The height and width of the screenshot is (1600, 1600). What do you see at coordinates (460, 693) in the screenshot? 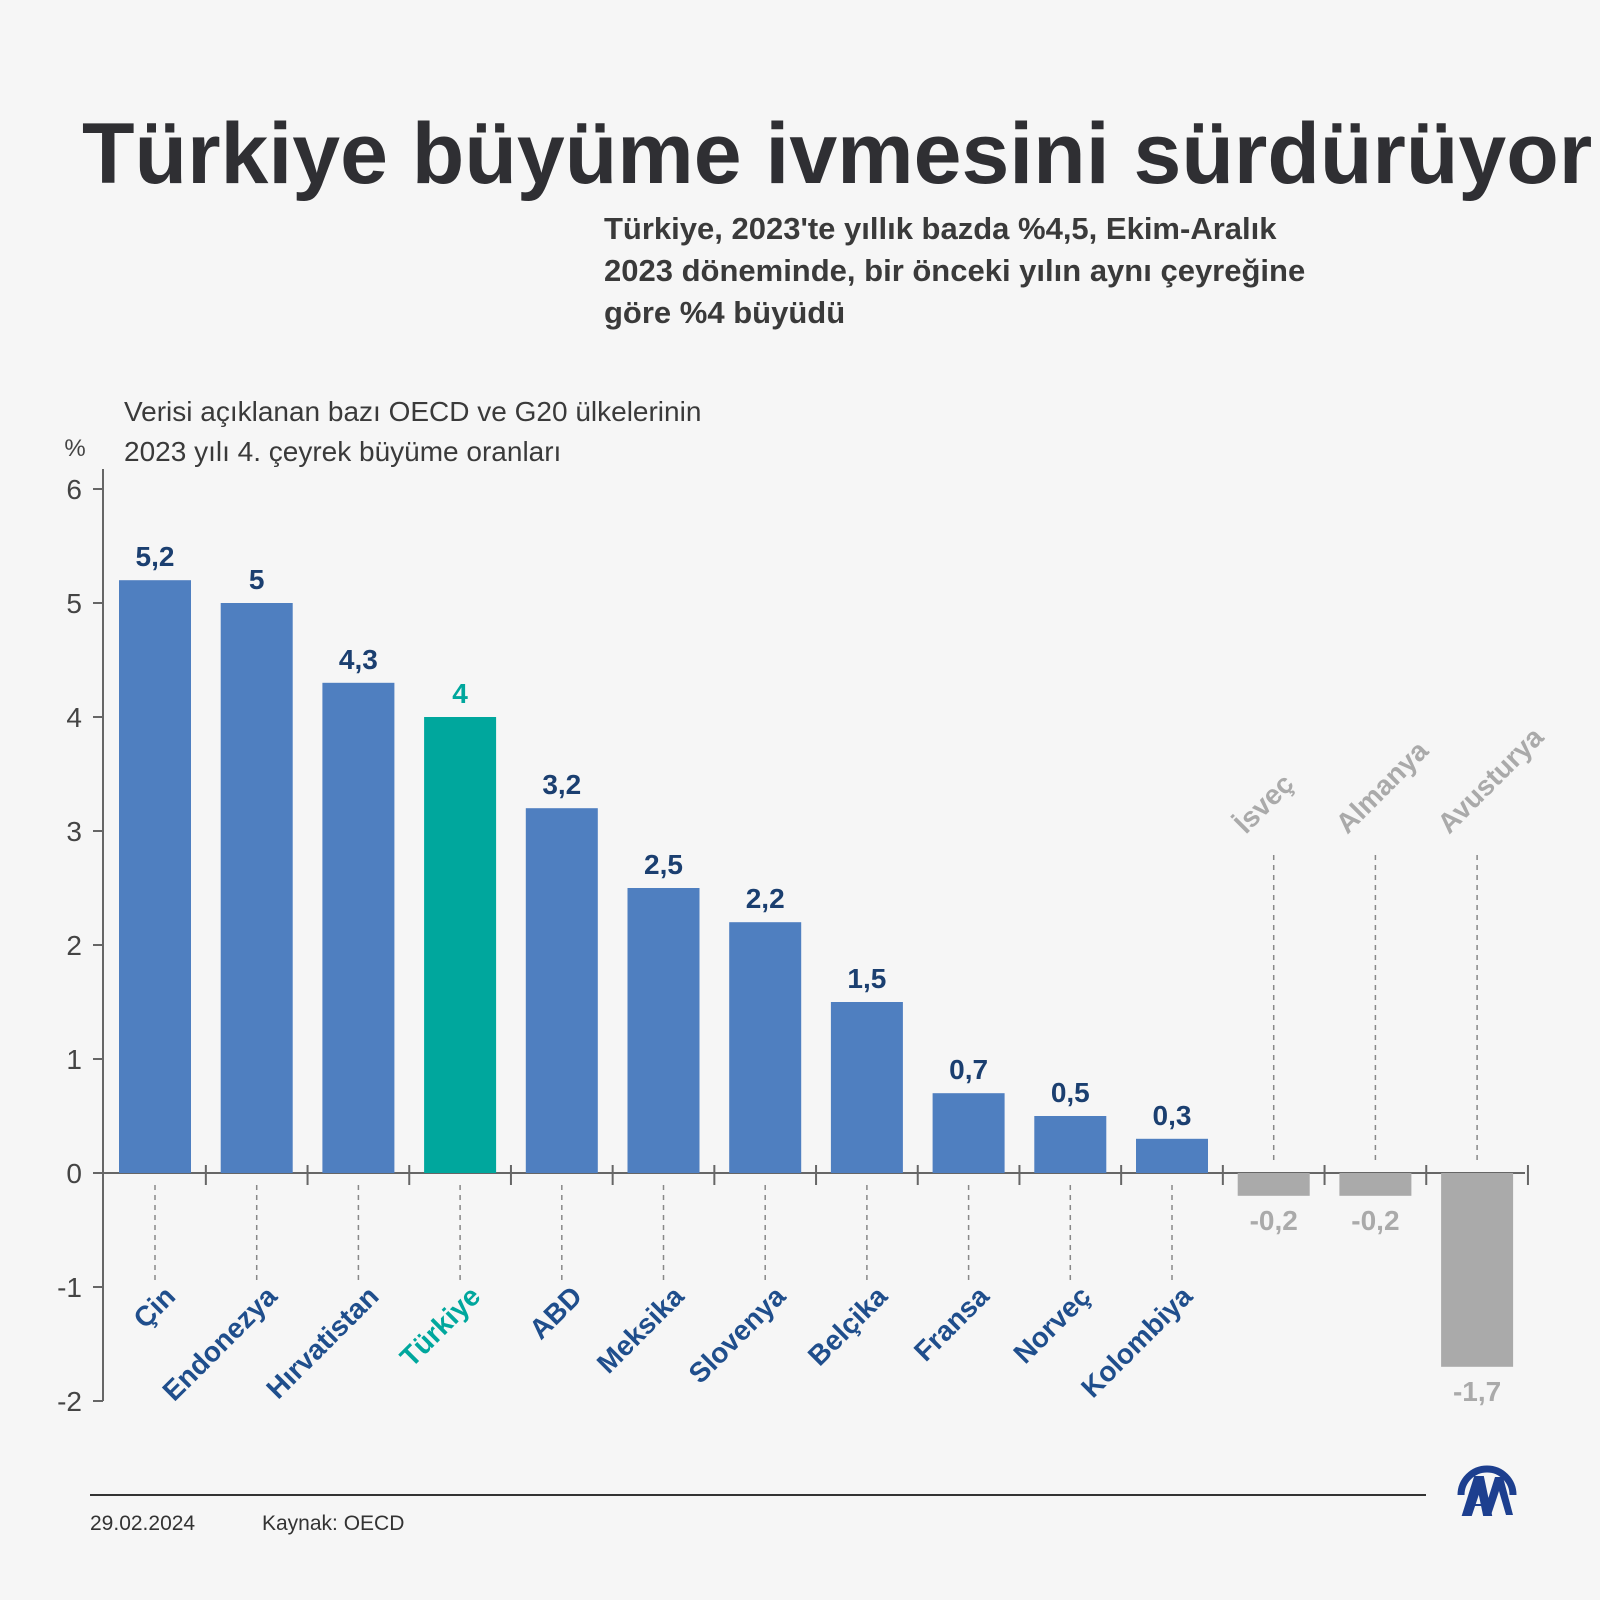
I see `value-label: 4` at bounding box center [460, 693].